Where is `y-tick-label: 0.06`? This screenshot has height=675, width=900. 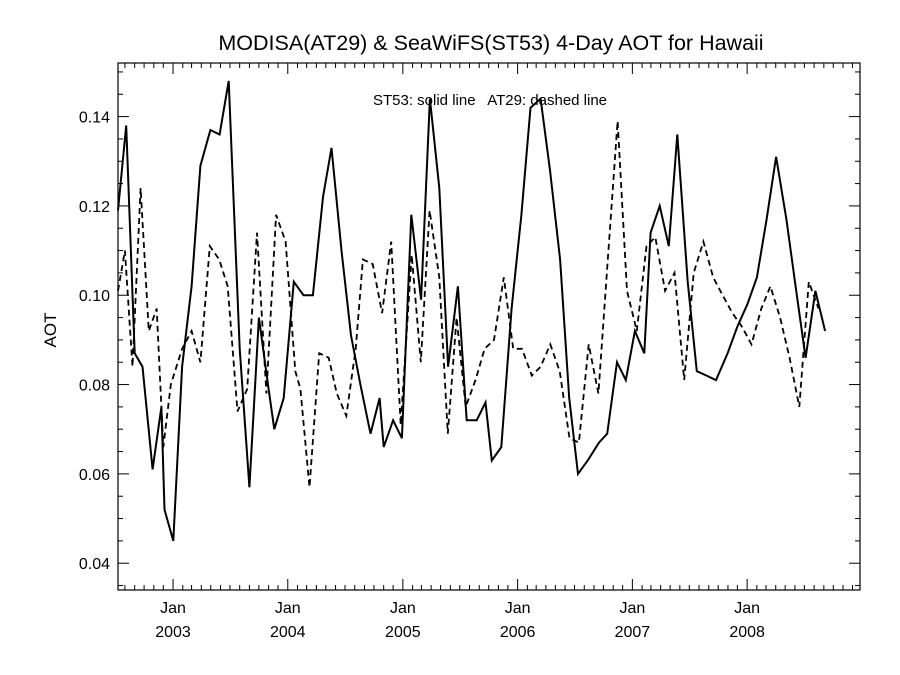 y-tick-label: 0.06 is located at coordinates (94, 475).